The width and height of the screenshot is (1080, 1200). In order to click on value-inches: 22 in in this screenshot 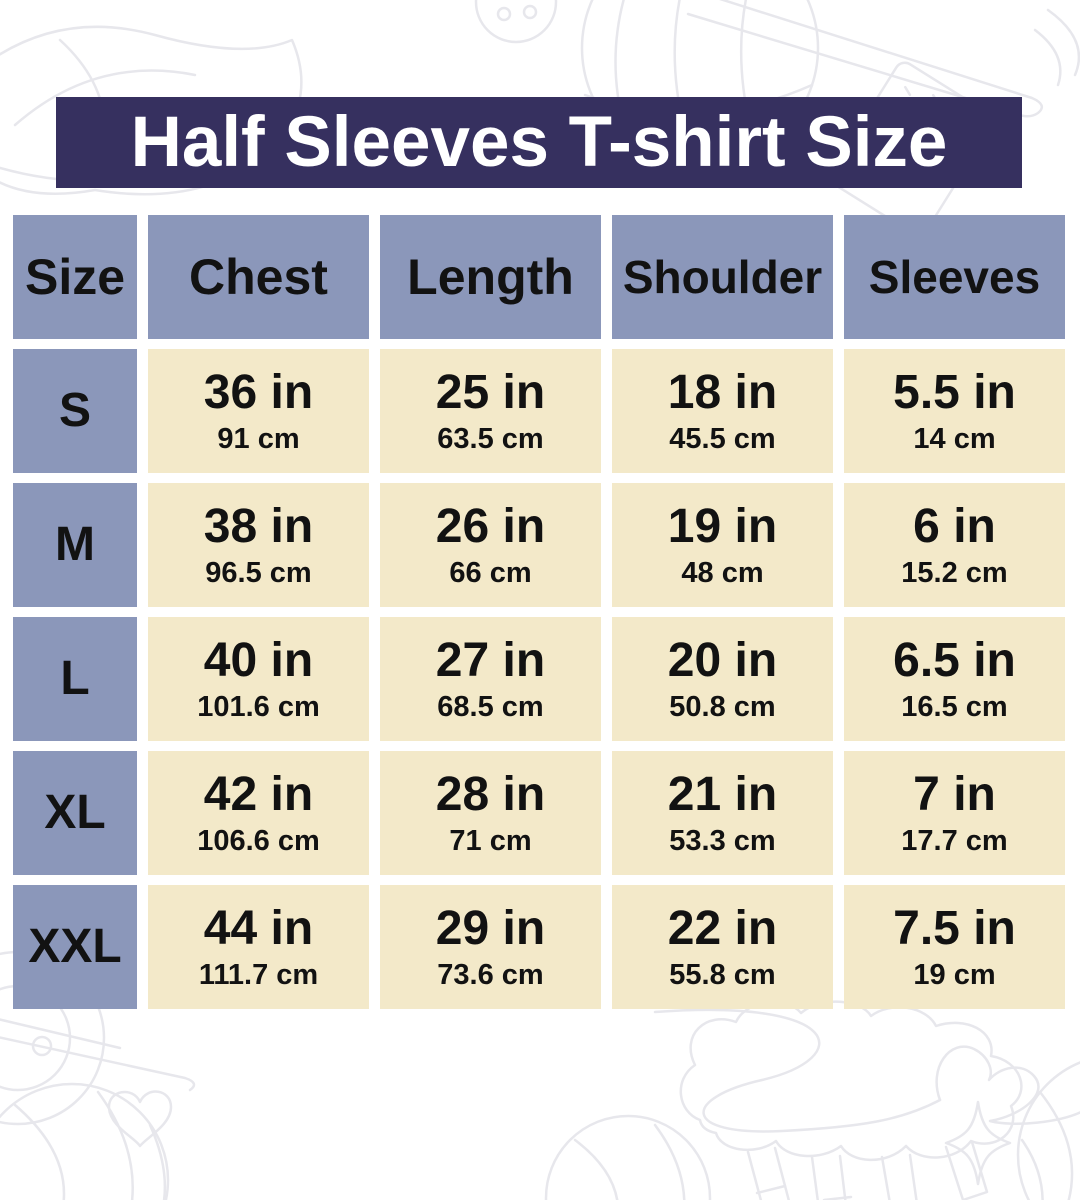, I will do `click(722, 928)`.